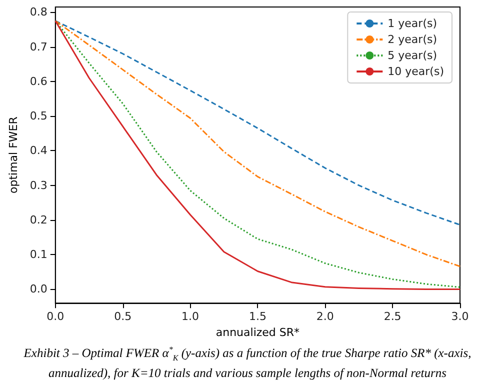 The height and width of the screenshot is (386, 495). I want to click on y-tick-label: 0.7, so click(39, 47).